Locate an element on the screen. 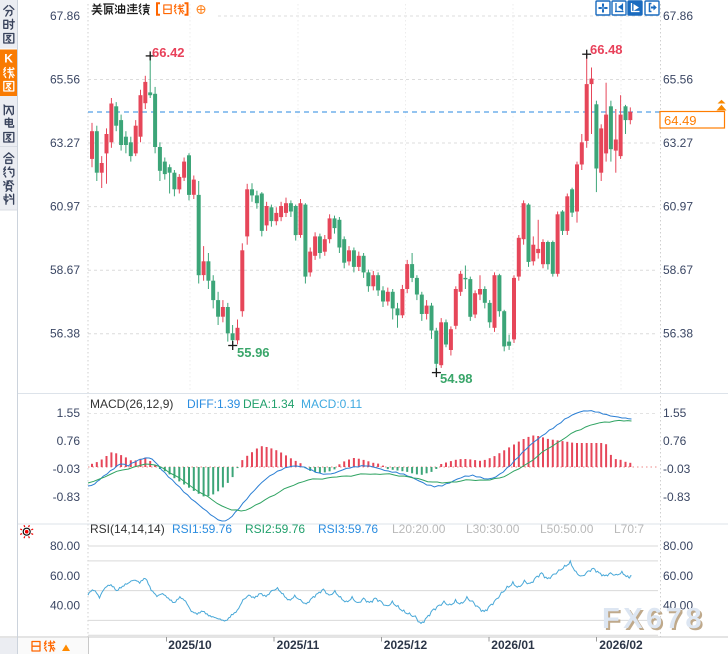 The height and width of the screenshot is (654, 728). svg-text: L50:50.00 is located at coordinates (567, 529).